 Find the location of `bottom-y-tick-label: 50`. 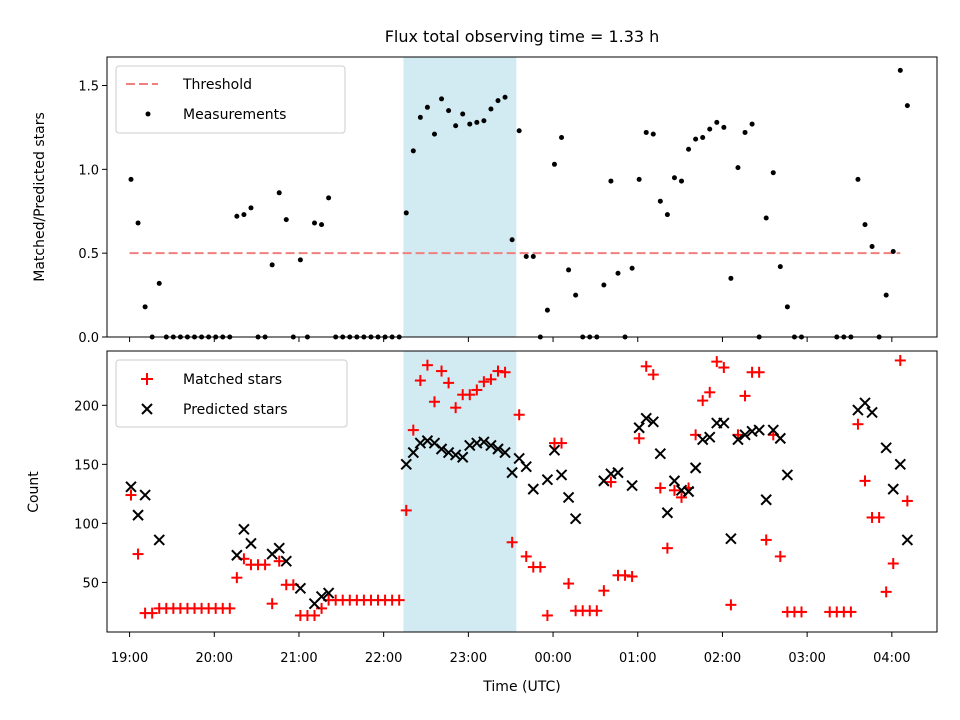

bottom-y-tick-label: 50 is located at coordinates (90, 583).